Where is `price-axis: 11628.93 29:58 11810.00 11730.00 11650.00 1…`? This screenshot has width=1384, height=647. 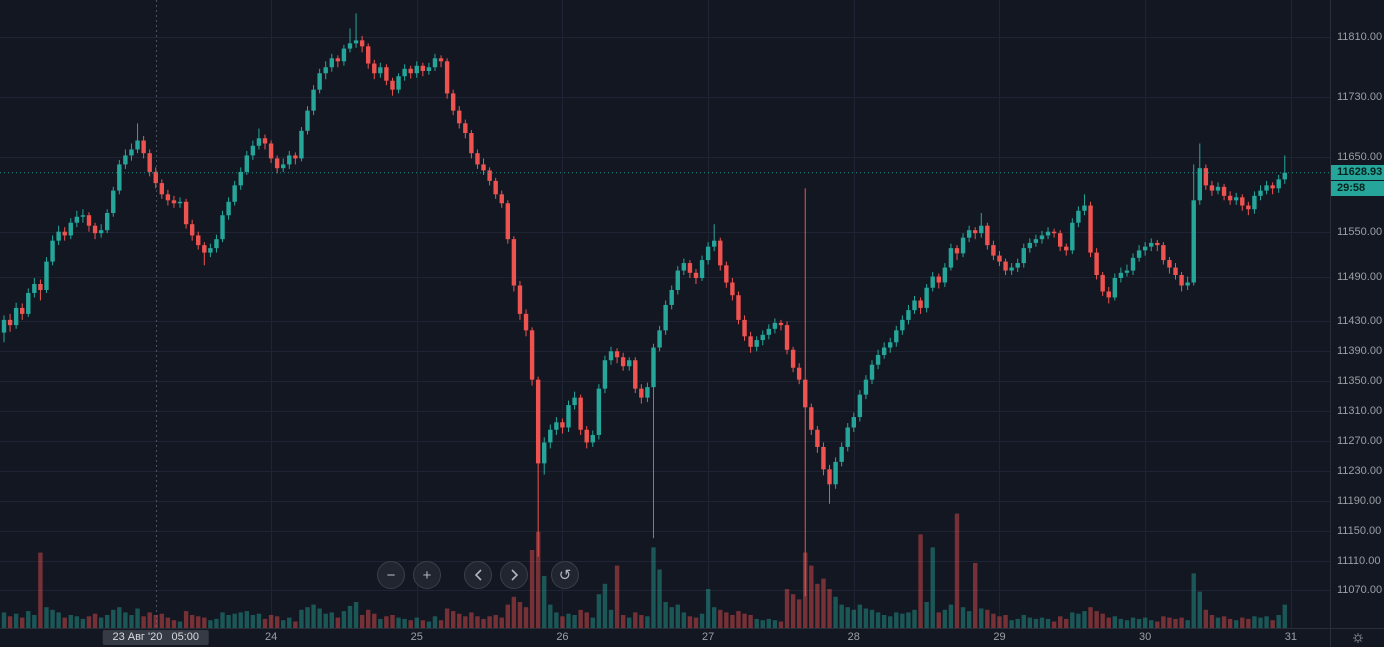
price-axis: 11628.93 29:58 11810.00 11730.00 11650.00 1… is located at coordinates (1357, 314).